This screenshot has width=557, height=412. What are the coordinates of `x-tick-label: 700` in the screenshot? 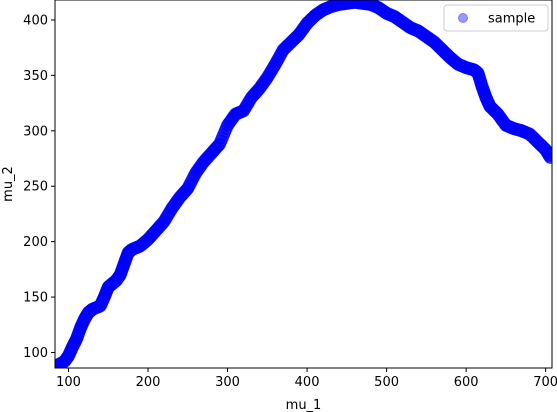 It's located at (545, 382).